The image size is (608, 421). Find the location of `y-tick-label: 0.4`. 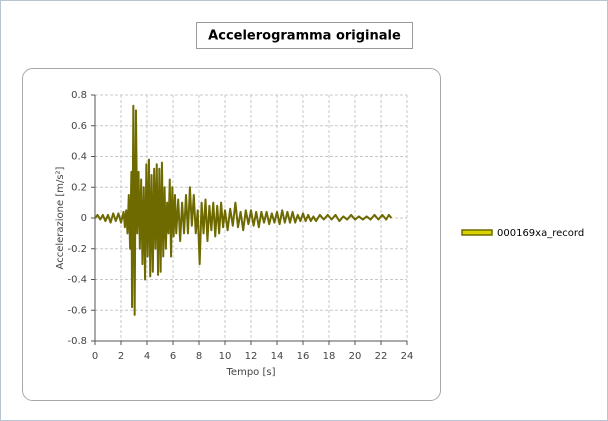

y-tick-label: 0.4 is located at coordinates (79, 157).